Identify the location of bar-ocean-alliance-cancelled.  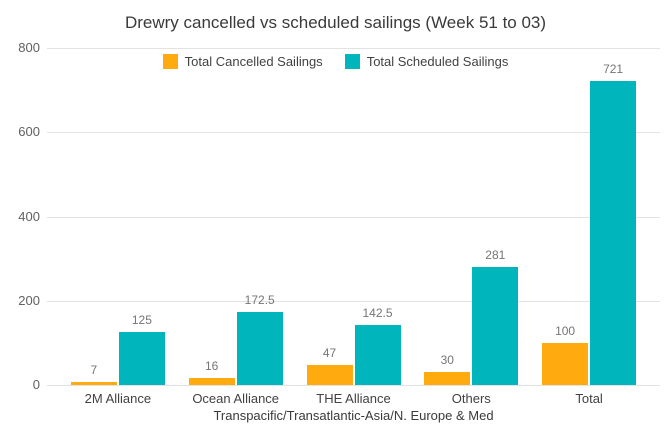
(211, 381).